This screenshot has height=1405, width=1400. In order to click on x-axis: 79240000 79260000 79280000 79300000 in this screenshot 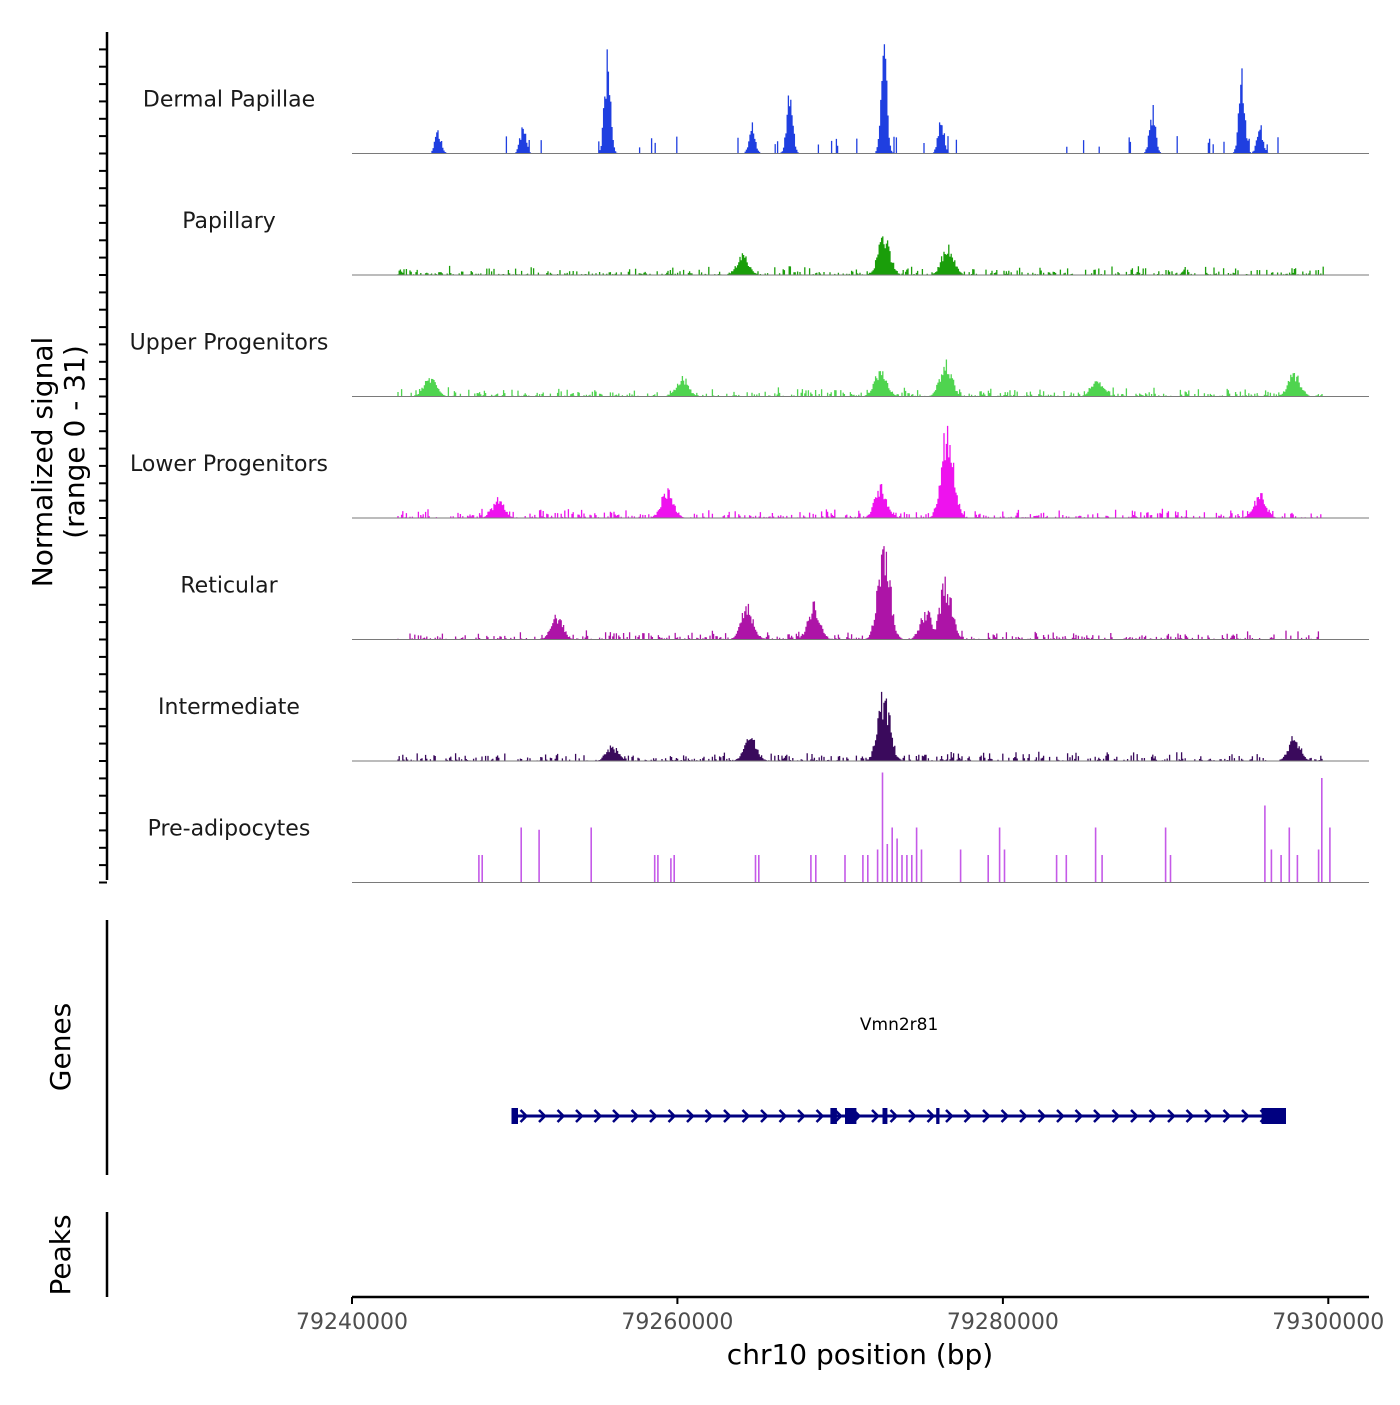, I will do `click(840, 1315)`.